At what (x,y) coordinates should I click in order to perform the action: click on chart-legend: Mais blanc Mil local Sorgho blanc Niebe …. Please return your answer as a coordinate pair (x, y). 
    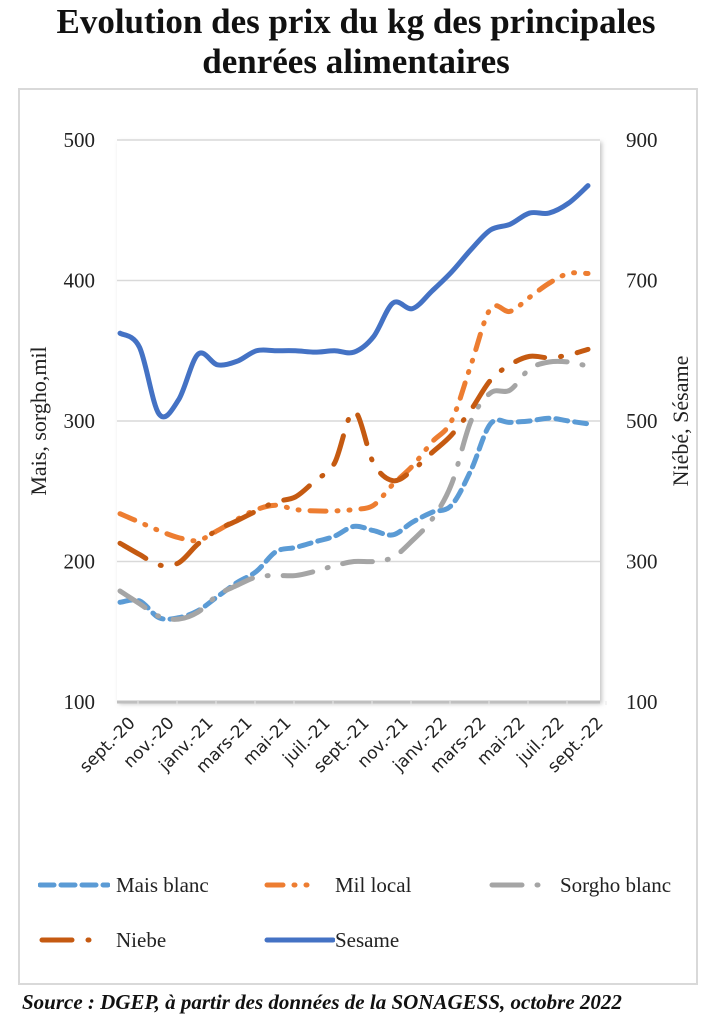
    Looking at the image, I should click on (355, 920).